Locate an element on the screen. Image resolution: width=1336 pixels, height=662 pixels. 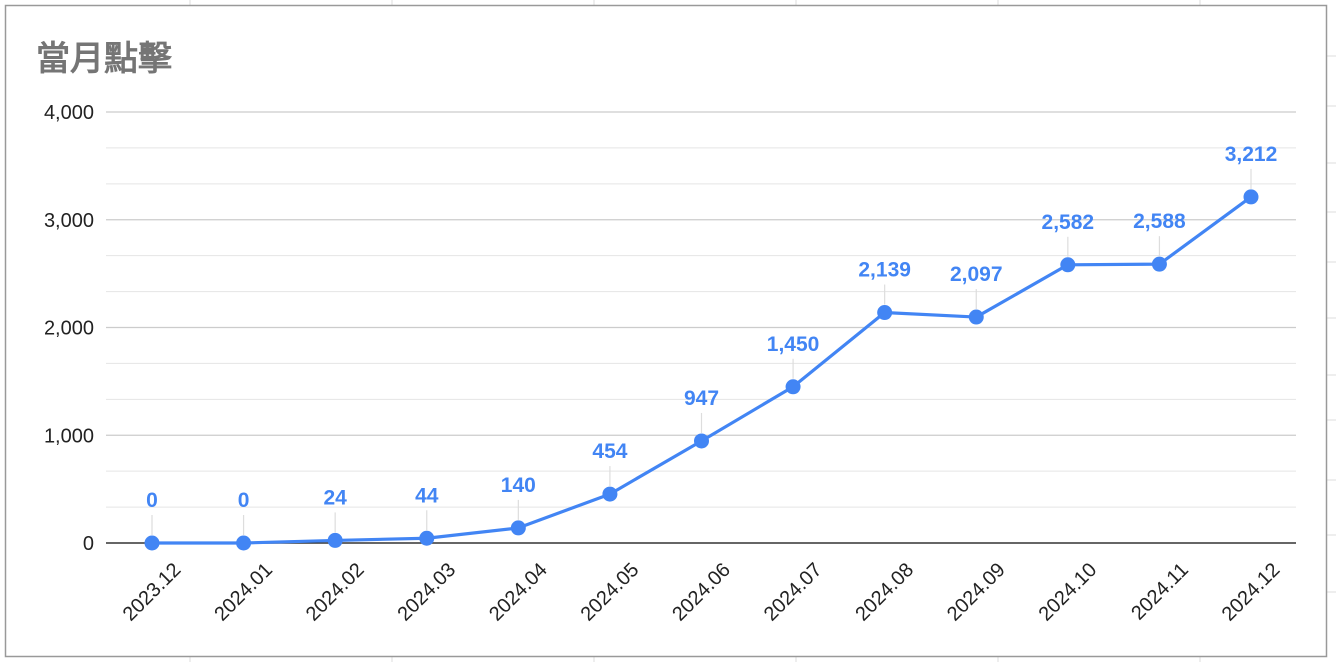
data-label: 1,450 is located at coordinates (793, 344).